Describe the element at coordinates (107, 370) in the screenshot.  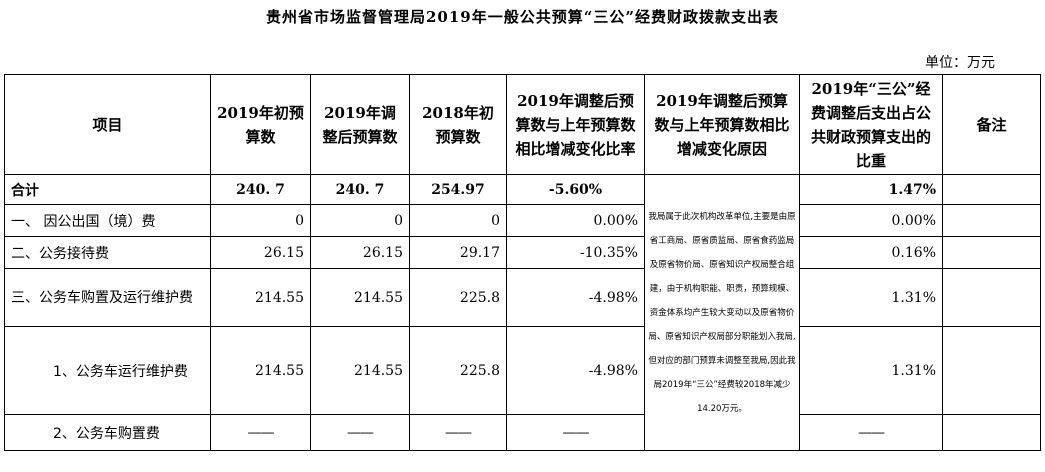
I see `row-vehicle-maint-item: 1、公务车运行维护费` at that location.